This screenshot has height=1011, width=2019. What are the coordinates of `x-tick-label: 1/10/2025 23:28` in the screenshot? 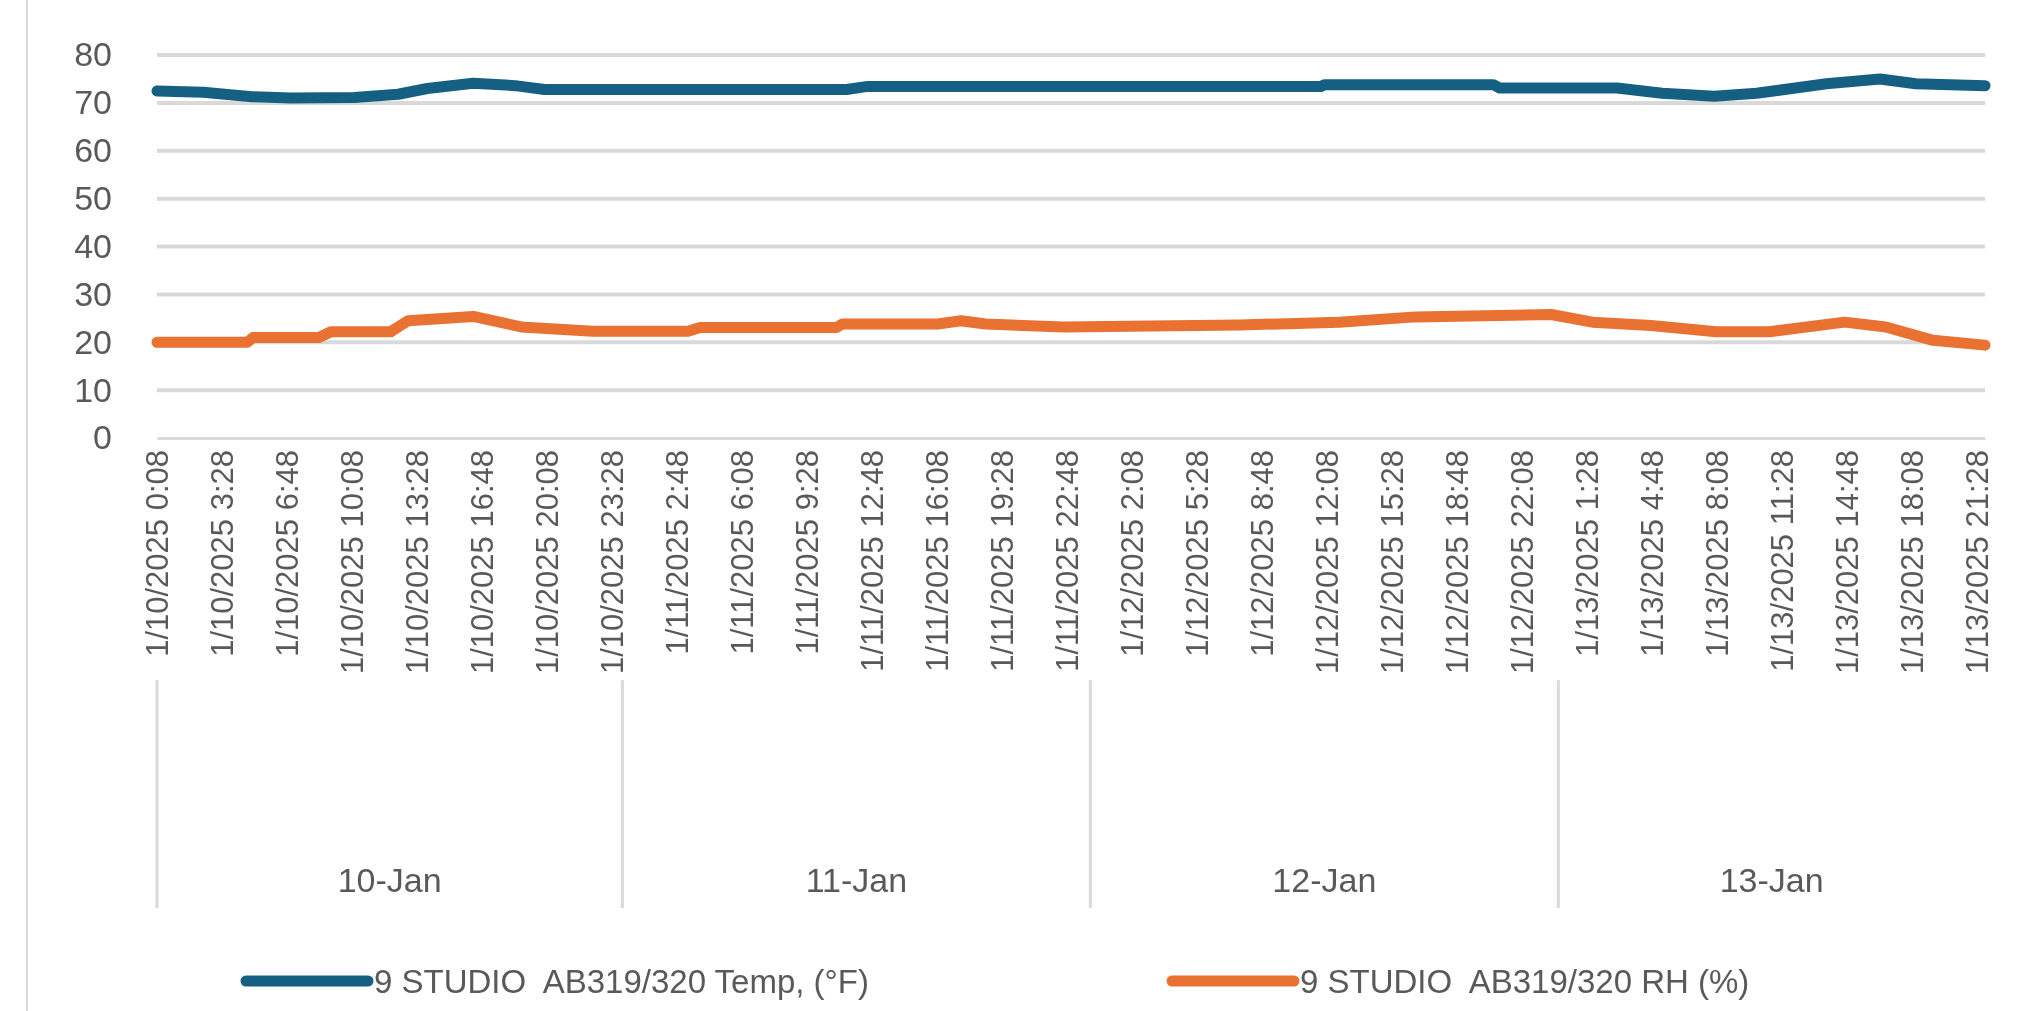 It's located at (613, 562).